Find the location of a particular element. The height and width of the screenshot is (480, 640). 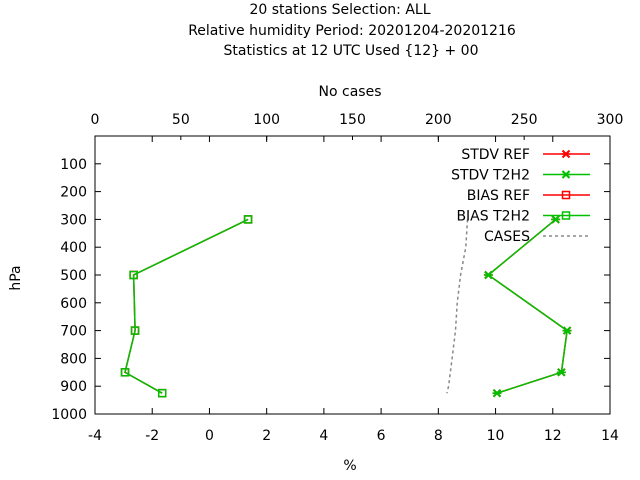

legend: STDV REF STDV T2H2 BIAS REF BIAS T2H2 CASES is located at coordinates (520, 196).